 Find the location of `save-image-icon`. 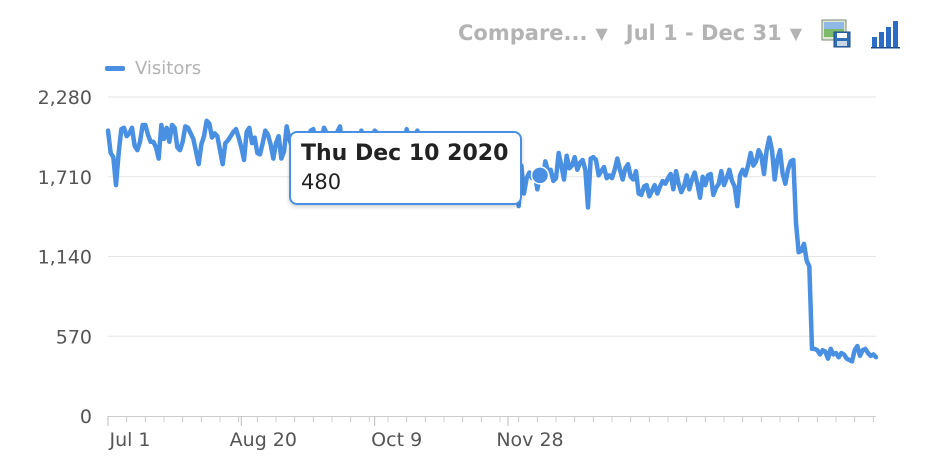

save-image-icon is located at coordinates (836, 33).